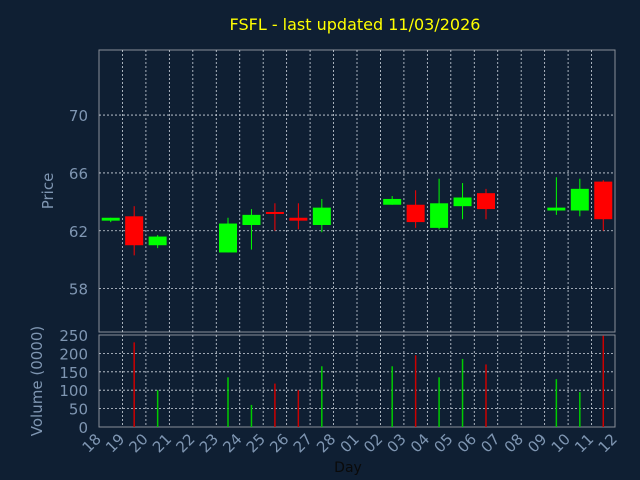 The image size is (640, 480). What do you see at coordinates (73, 336) in the screenshot?
I see `volume-tick-label: 250` at bounding box center [73, 336].